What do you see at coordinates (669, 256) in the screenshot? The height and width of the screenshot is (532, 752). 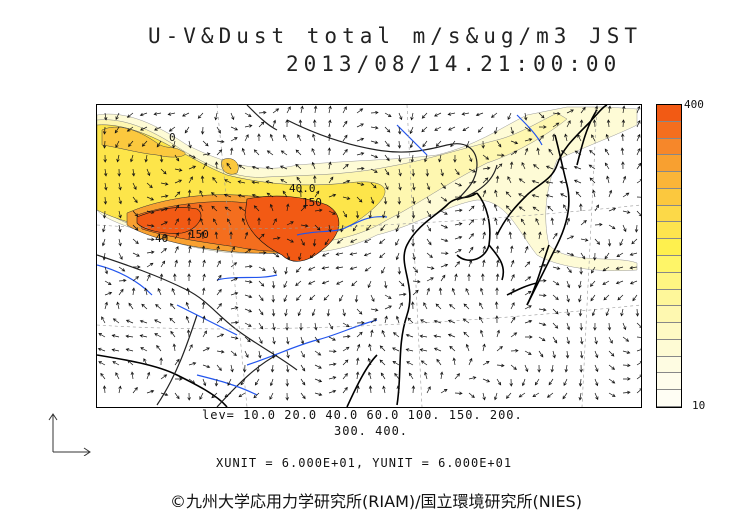 I see `color-legend` at bounding box center [669, 256].